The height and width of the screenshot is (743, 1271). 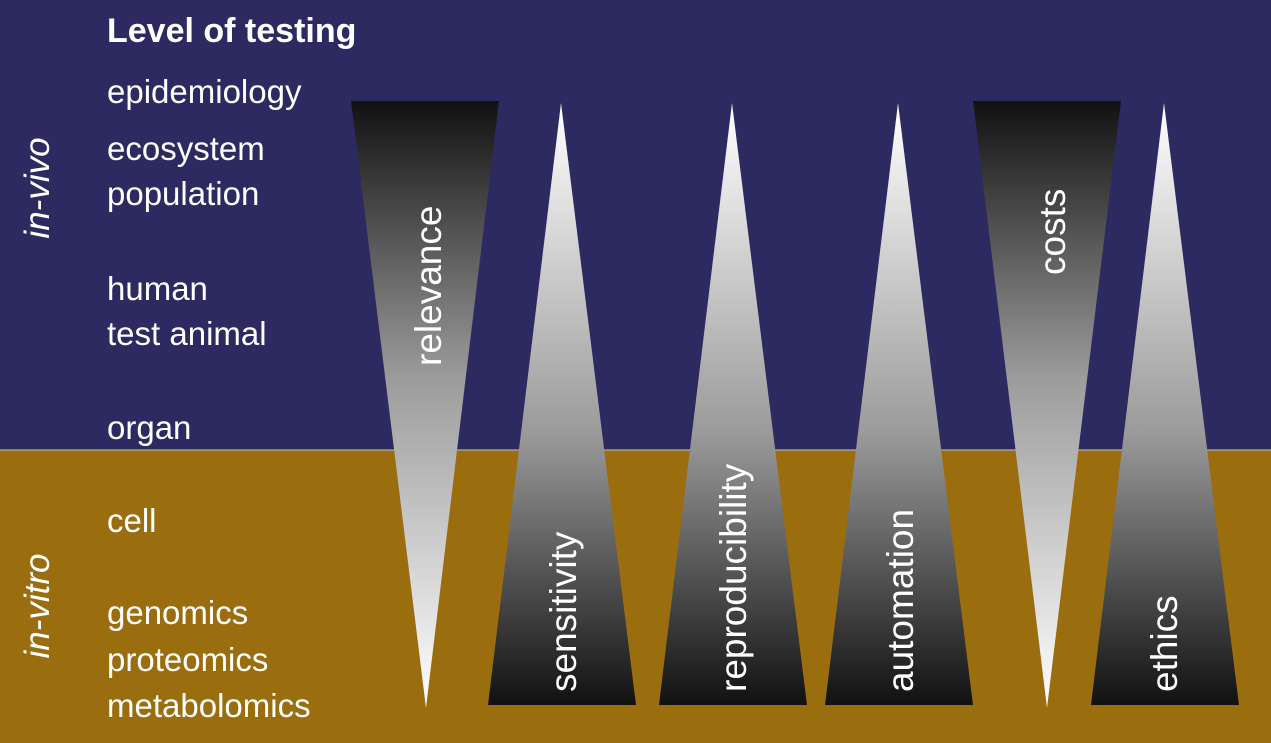 What do you see at coordinates (157, 288) in the screenshot?
I see `level-human: human` at bounding box center [157, 288].